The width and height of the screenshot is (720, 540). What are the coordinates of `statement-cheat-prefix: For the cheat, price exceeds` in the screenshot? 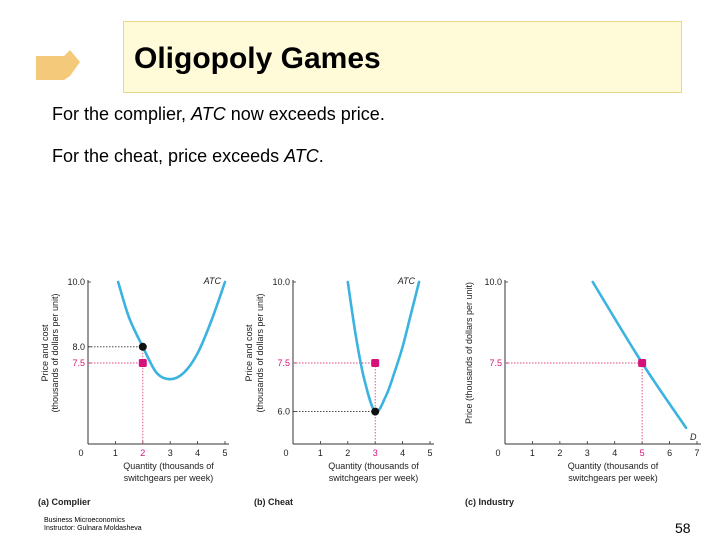 It's located at (168, 156).